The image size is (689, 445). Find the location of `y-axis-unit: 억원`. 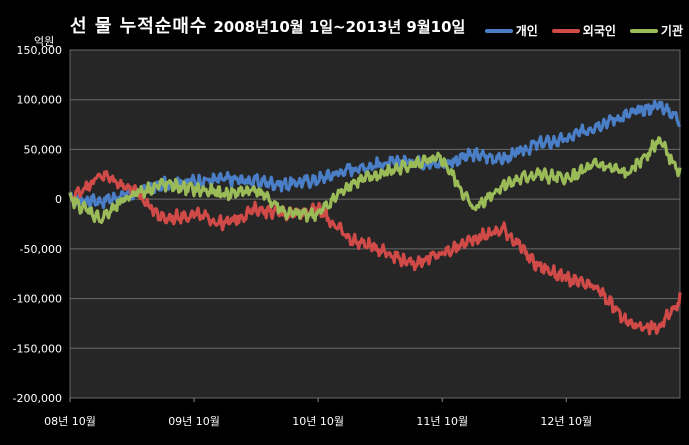

y-axis-unit: 억원 is located at coordinates (44, 41).